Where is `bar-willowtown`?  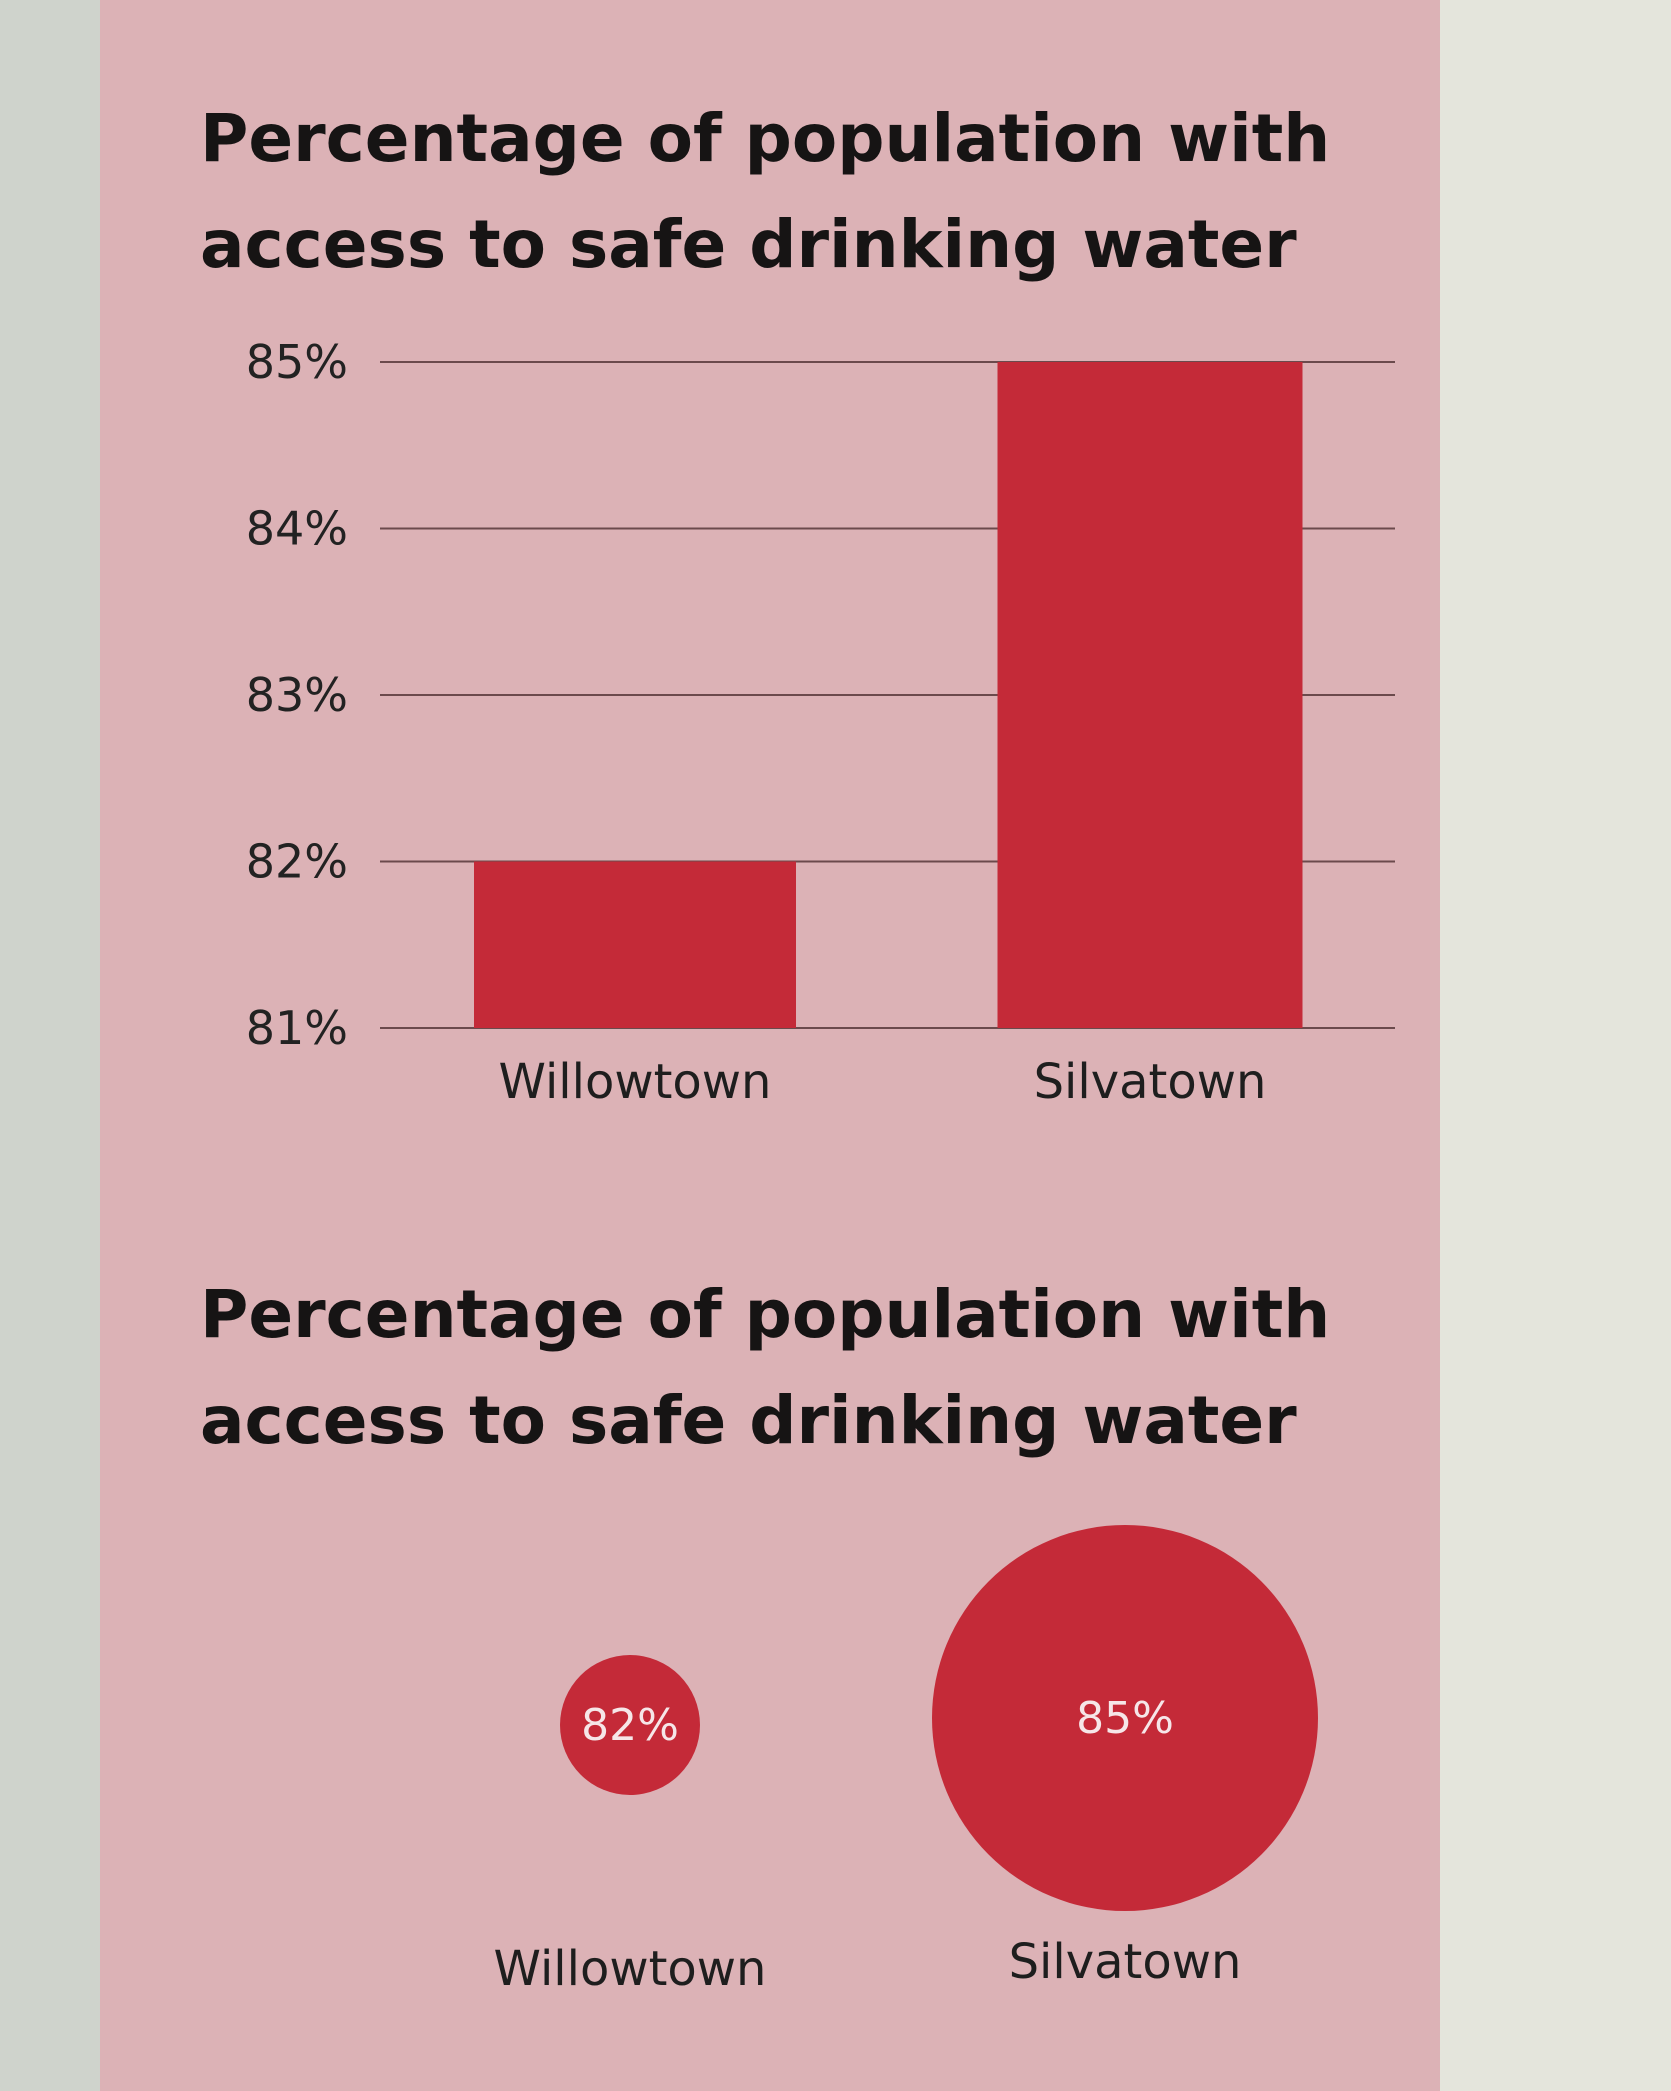
bar-willowtown is located at coordinates (635, 944).